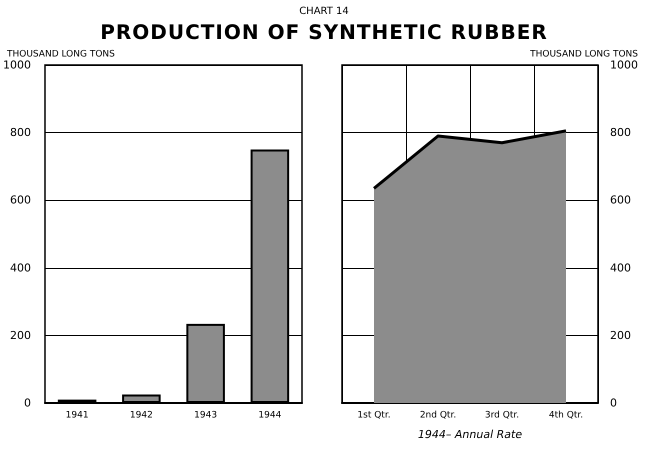  I want to click on y-axis-title: THOUSAND LONG TONS, so click(61, 55).